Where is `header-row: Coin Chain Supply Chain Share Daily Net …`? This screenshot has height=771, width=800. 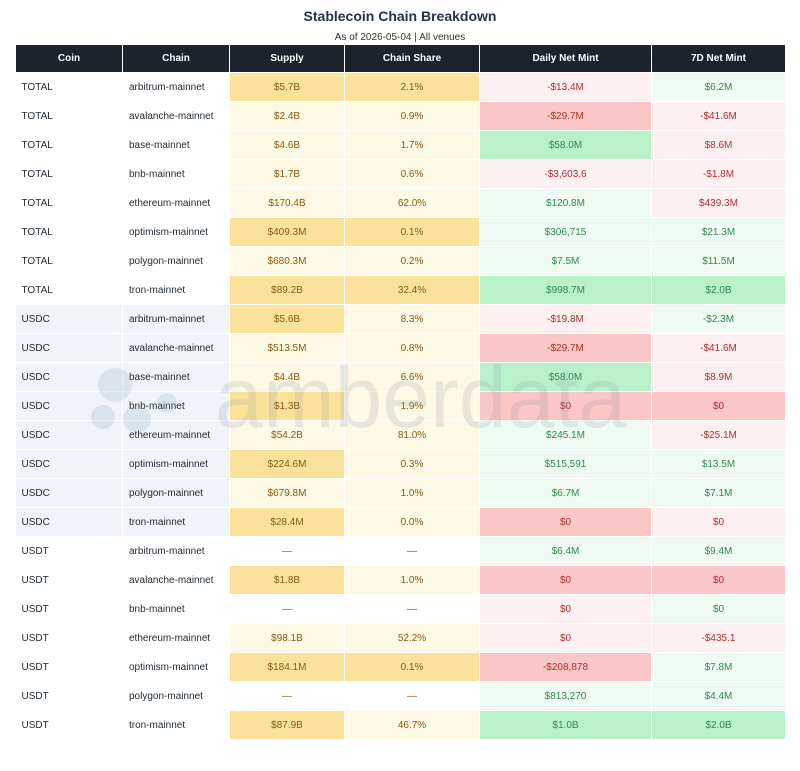 header-row: Coin Chain Supply Chain Share Daily Net … is located at coordinates (400, 58).